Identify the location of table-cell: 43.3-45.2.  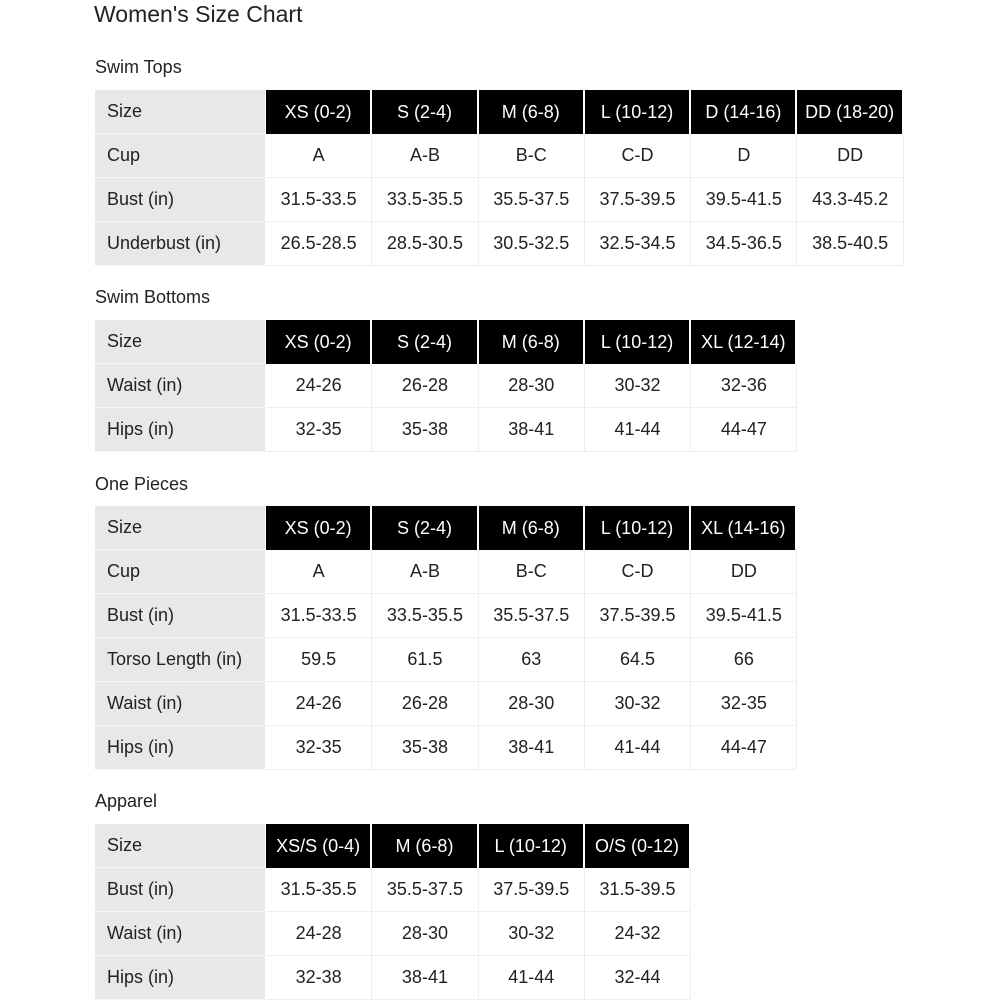
(850, 200).